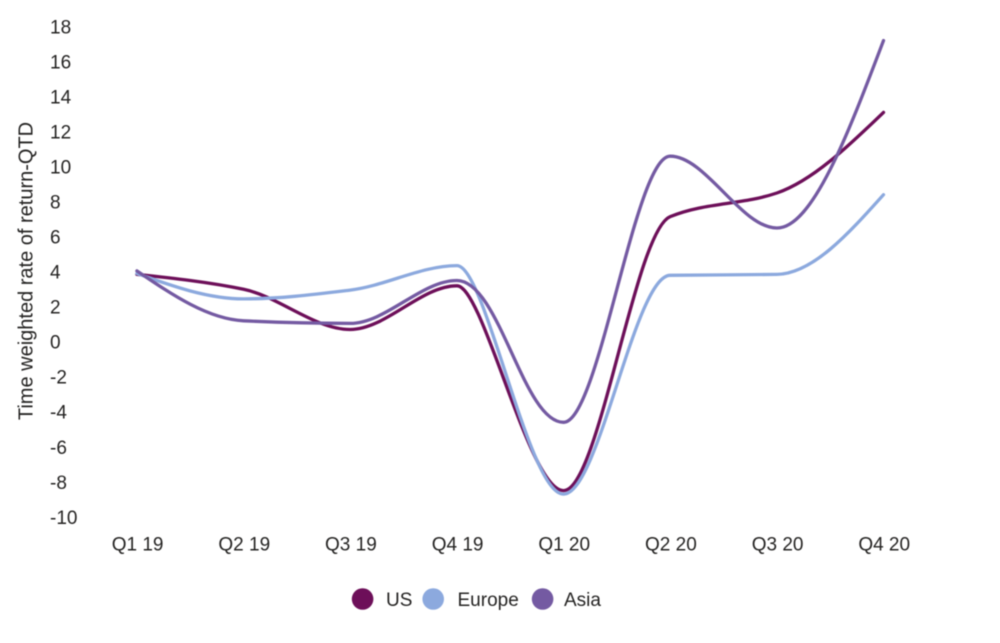 The height and width of the screenshot is (643, 1000). Describe the element at coordinates (58, 448) in the screenshot. I see `svg-text: -6` at that location.